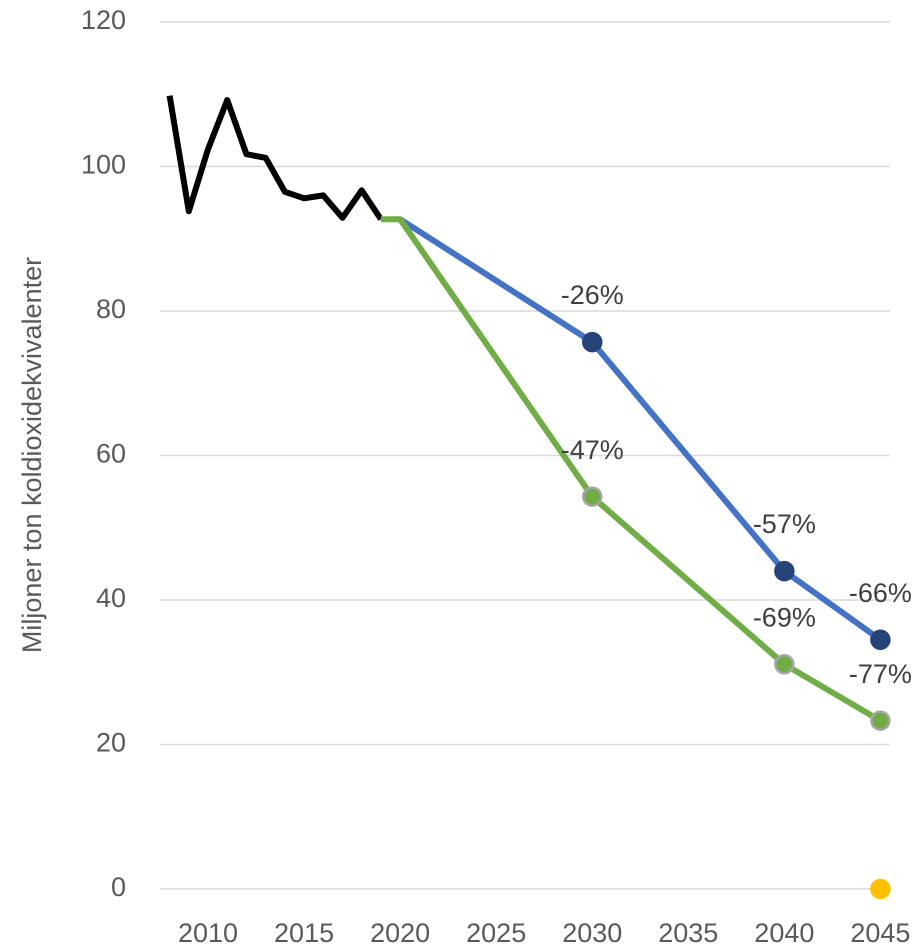 The height and width of the screenshot is (949, 924). What do you see at coordinates (688, 933) in the screenshot?
I see `x-tick-label: 2035` at bounding box center [688, 933].